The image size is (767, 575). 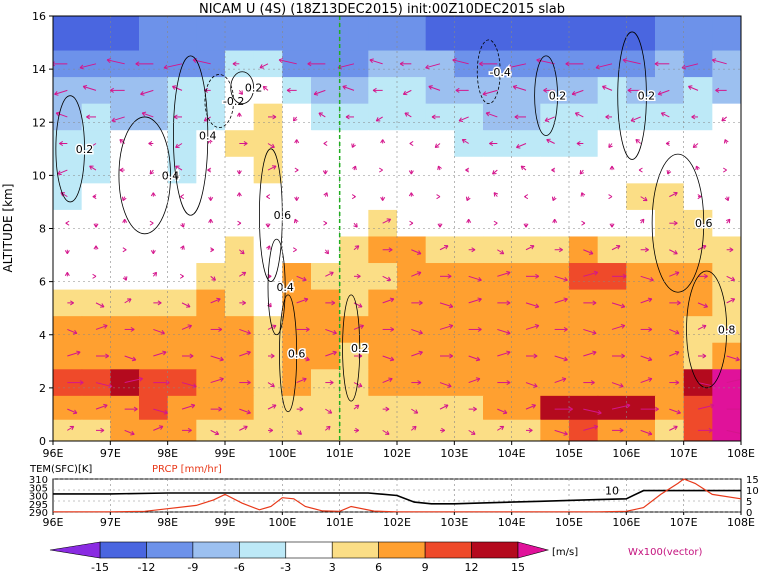 What do you see at coordinates (425, 567) in the screenshot?
I see `colorbar-tick-label: 9` at bounding box center [425, 567].